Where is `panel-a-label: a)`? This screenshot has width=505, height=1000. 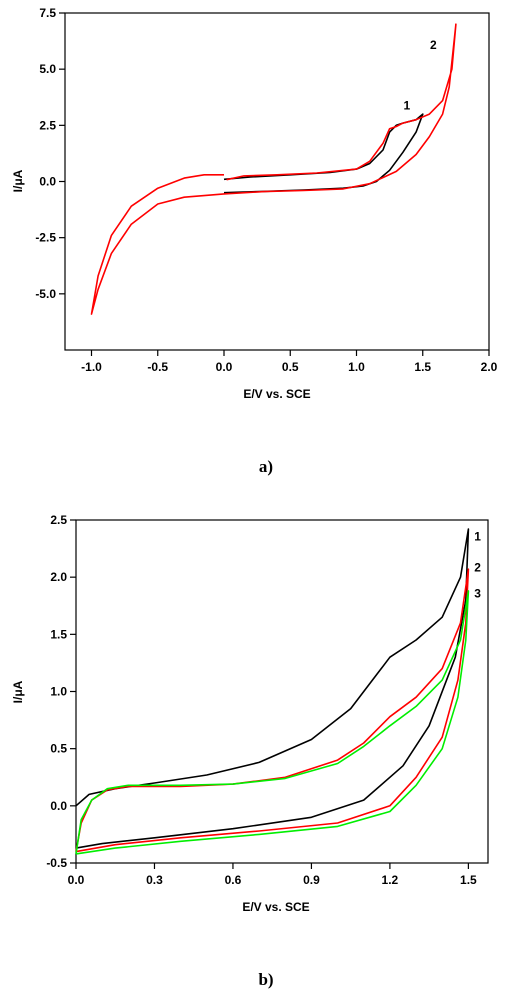 panel-a-label: a) is located at coordinates (266, 466).